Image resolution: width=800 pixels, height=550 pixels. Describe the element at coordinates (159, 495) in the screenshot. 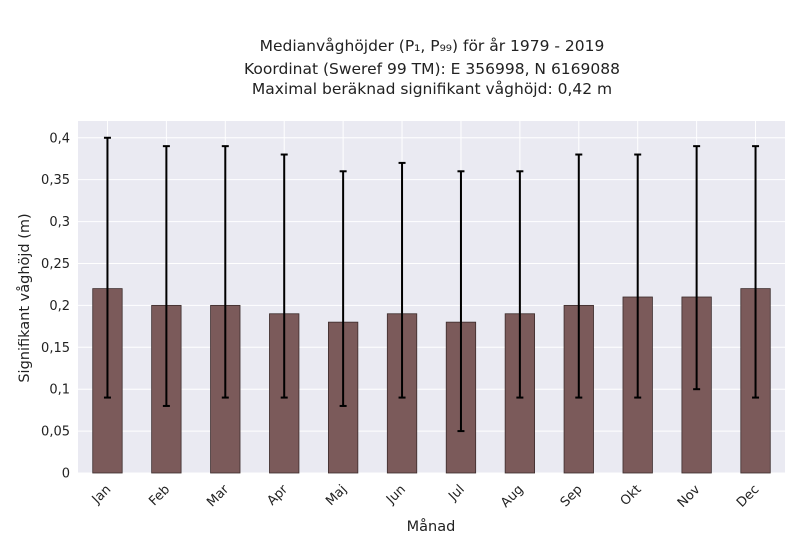

I see `x-tick-label: Feb` at that location.